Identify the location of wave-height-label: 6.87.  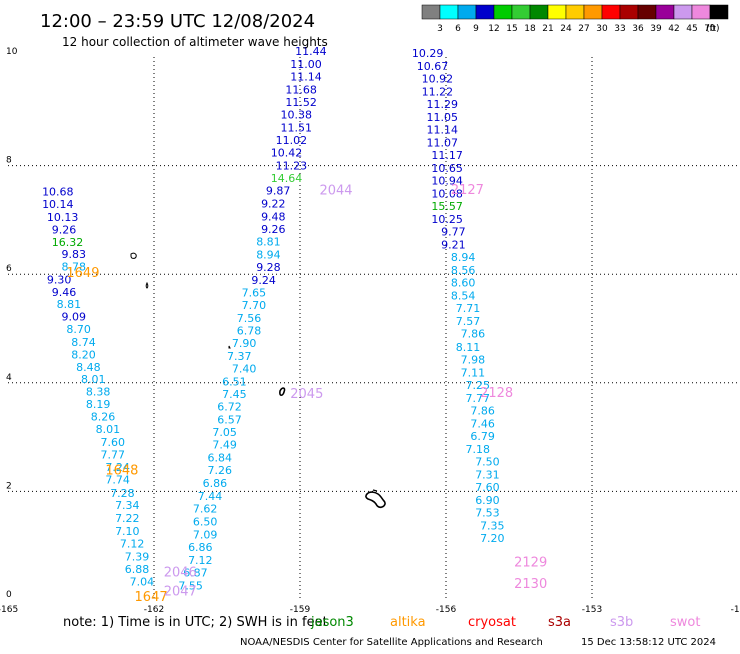
(195, 573).